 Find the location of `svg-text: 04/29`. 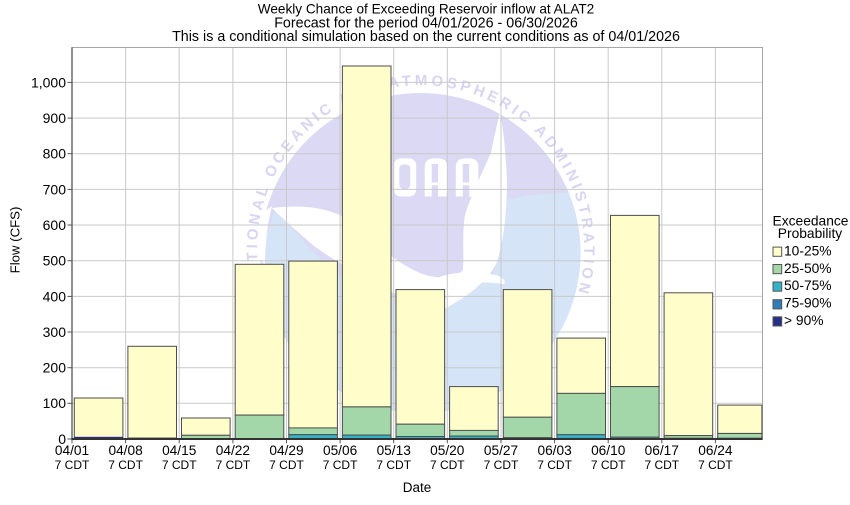

svg-text: 04/29 is located at coordinates (286, 450).